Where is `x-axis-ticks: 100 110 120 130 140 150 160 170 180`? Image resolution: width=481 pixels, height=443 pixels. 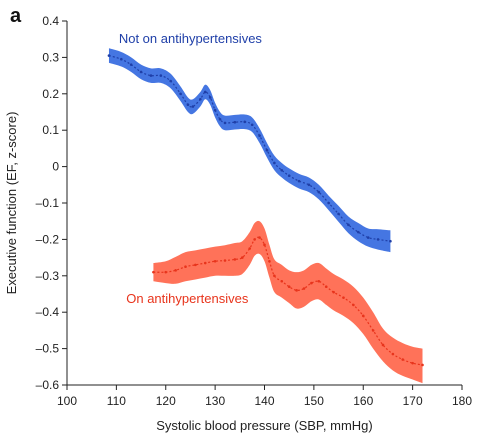 x-axis-ticks: 100 110 120 130 140 150 160 170 180 is located at coordinates (264, 396).